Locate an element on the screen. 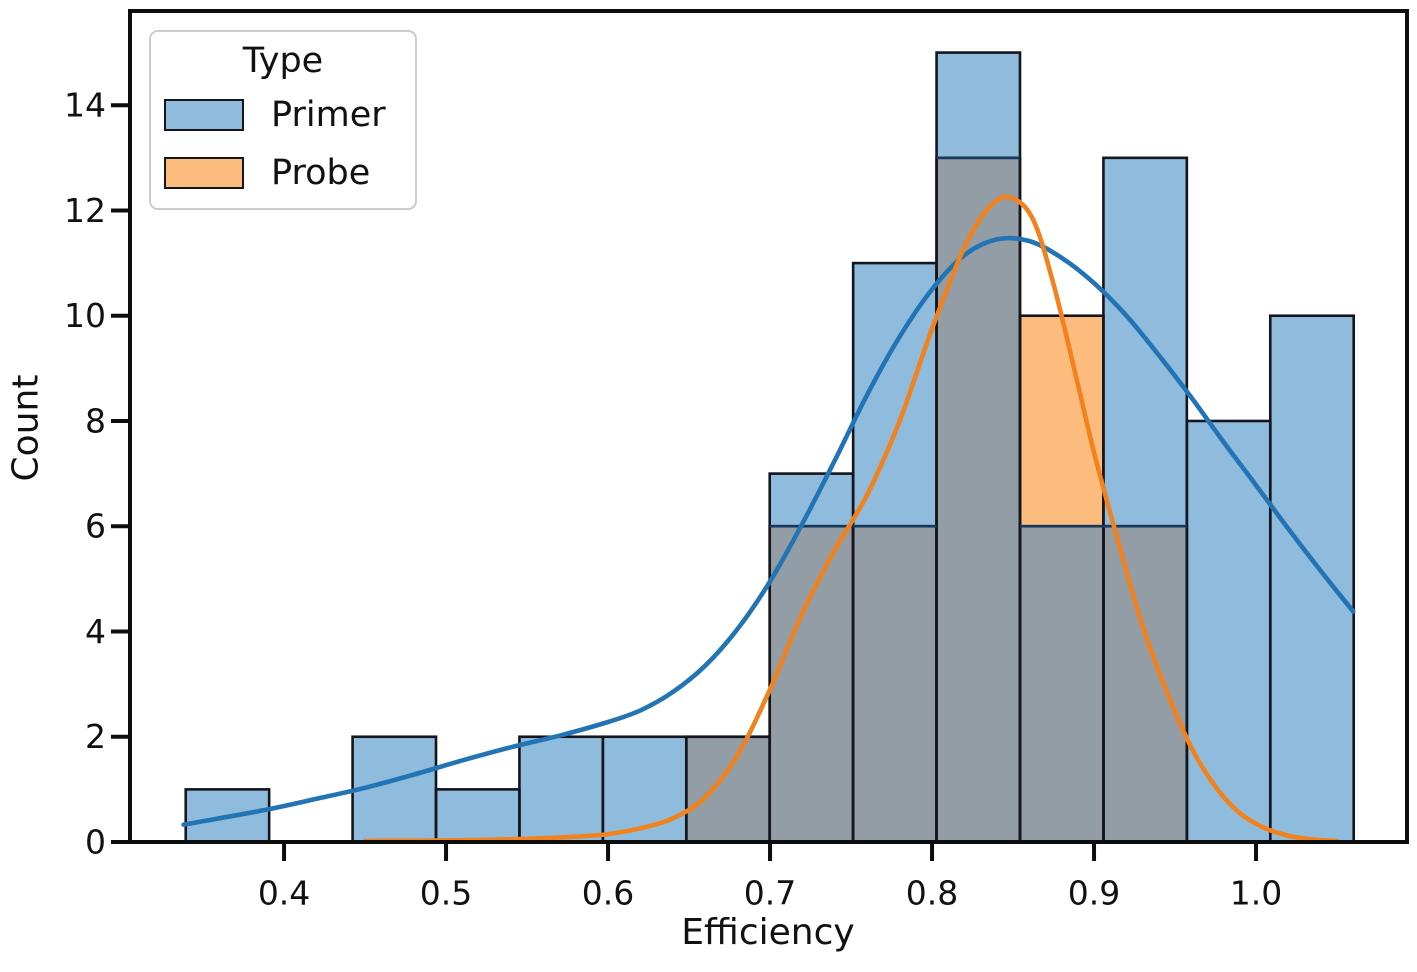 This screenshot has height=972, width=1417. x-tick-label: 0.4 is located at coordinates (284, 893).